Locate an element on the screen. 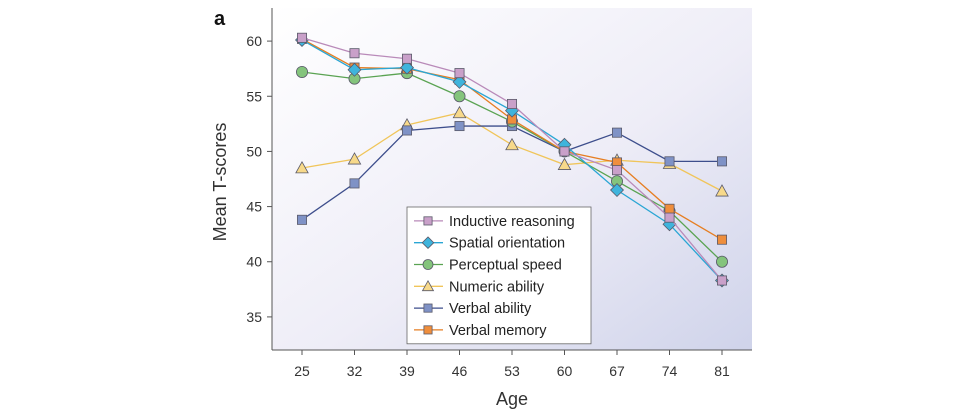  legend-item: Perceptual speed is located at coordinates (488, 266).